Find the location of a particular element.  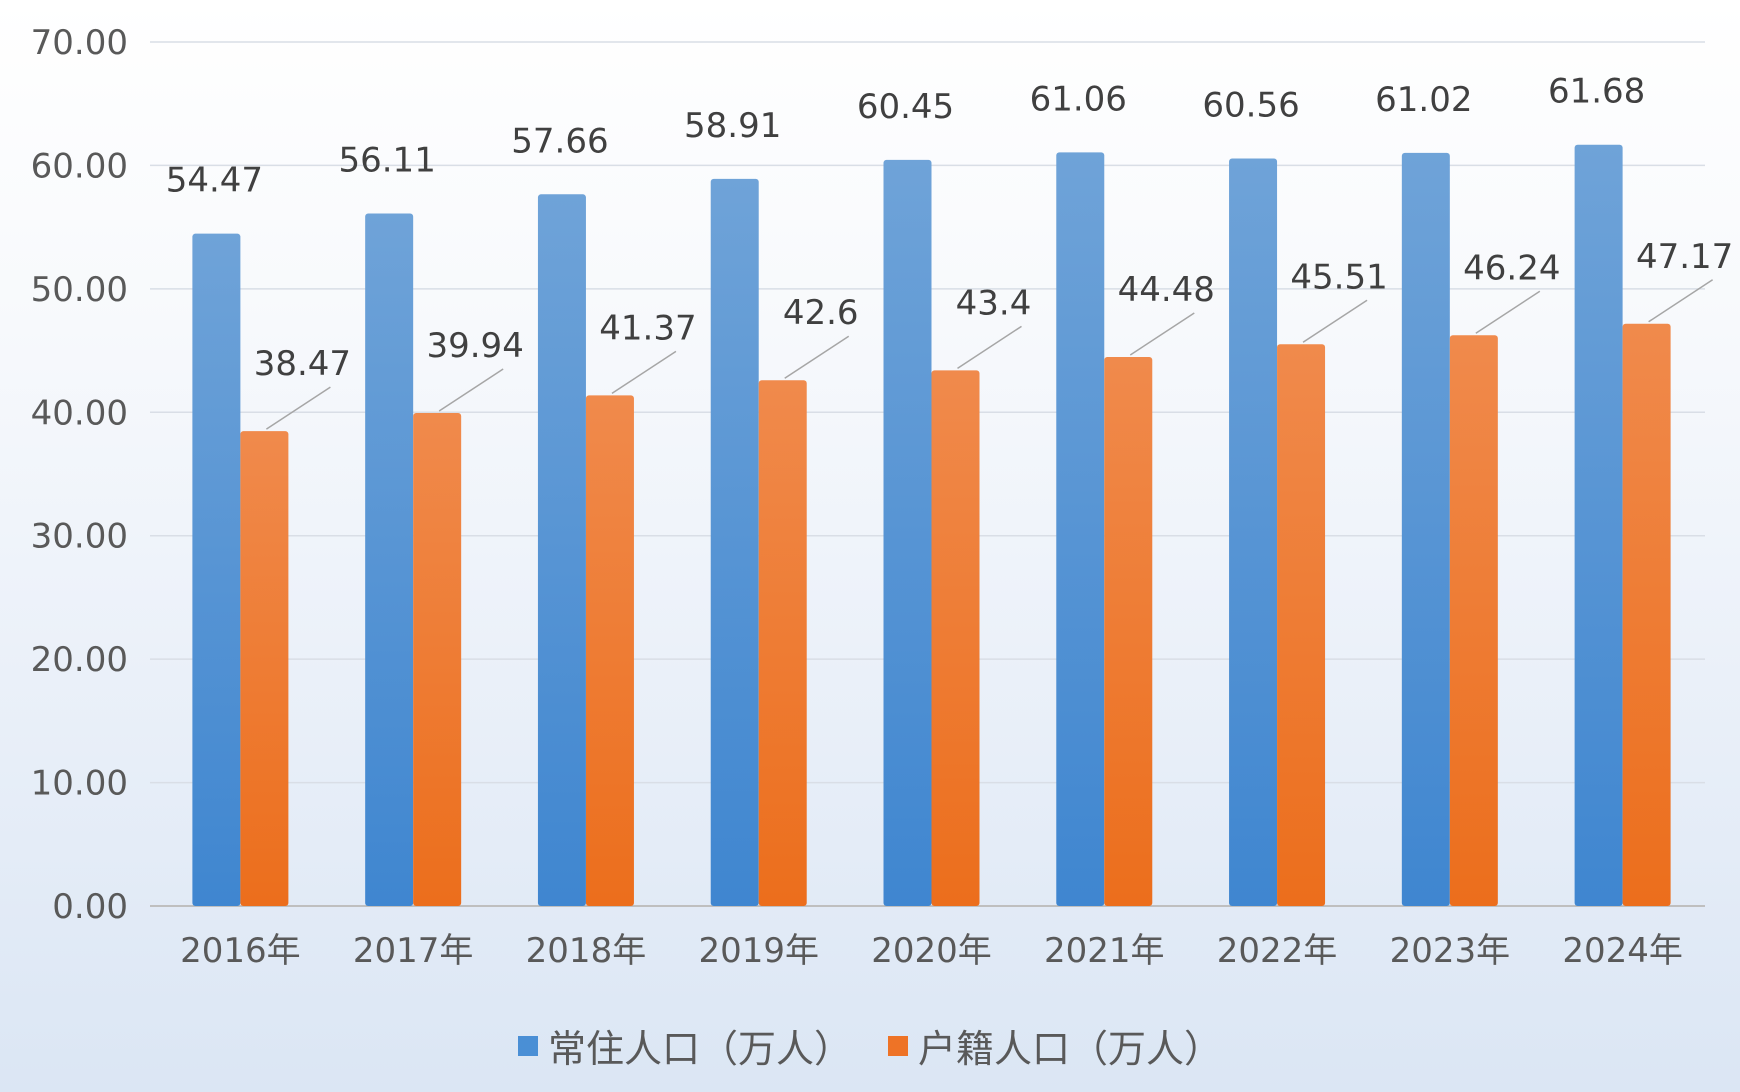

x-tick-label: 2024年 is located at coordinates (1622, 951).